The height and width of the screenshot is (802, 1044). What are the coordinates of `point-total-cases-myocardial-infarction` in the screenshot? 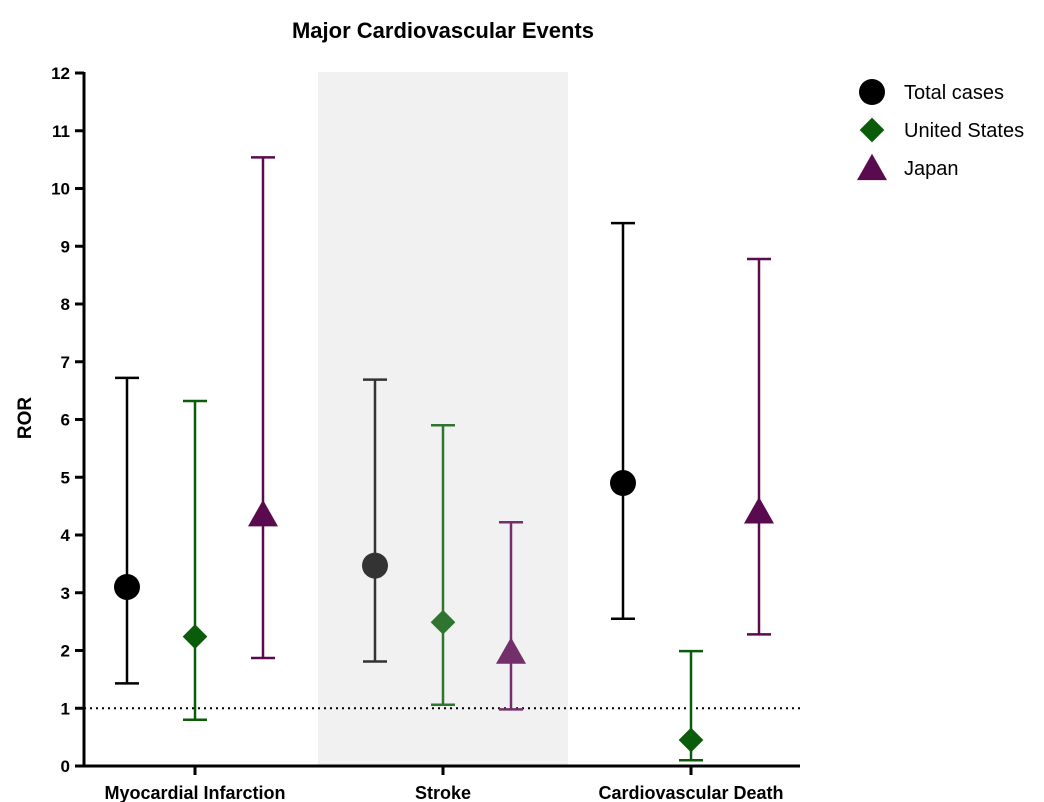 It's located at (127, 586).